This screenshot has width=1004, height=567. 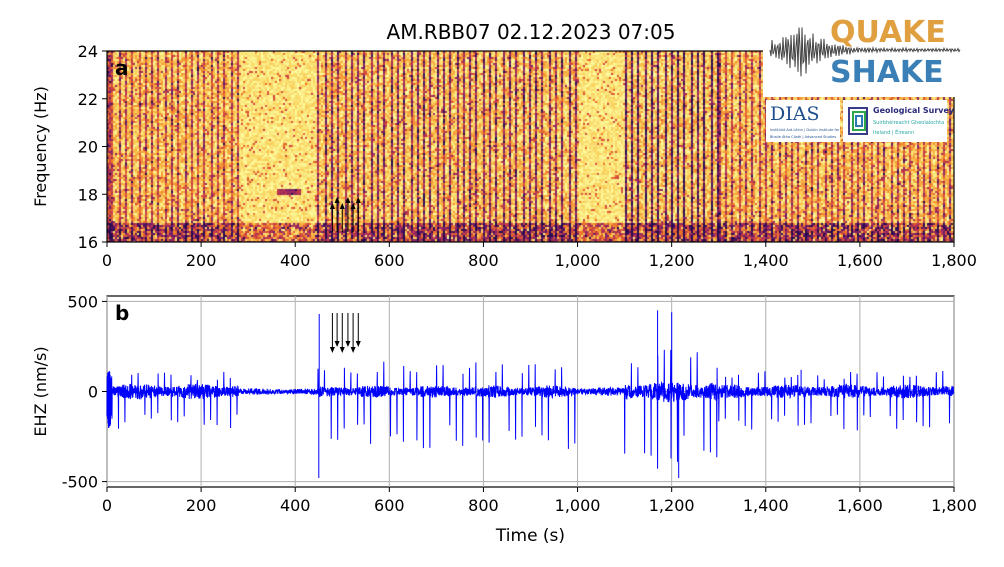 I want to click on figure-title: AM.RBB07 02.12.2023 07:05, so click(x=531, y=32).